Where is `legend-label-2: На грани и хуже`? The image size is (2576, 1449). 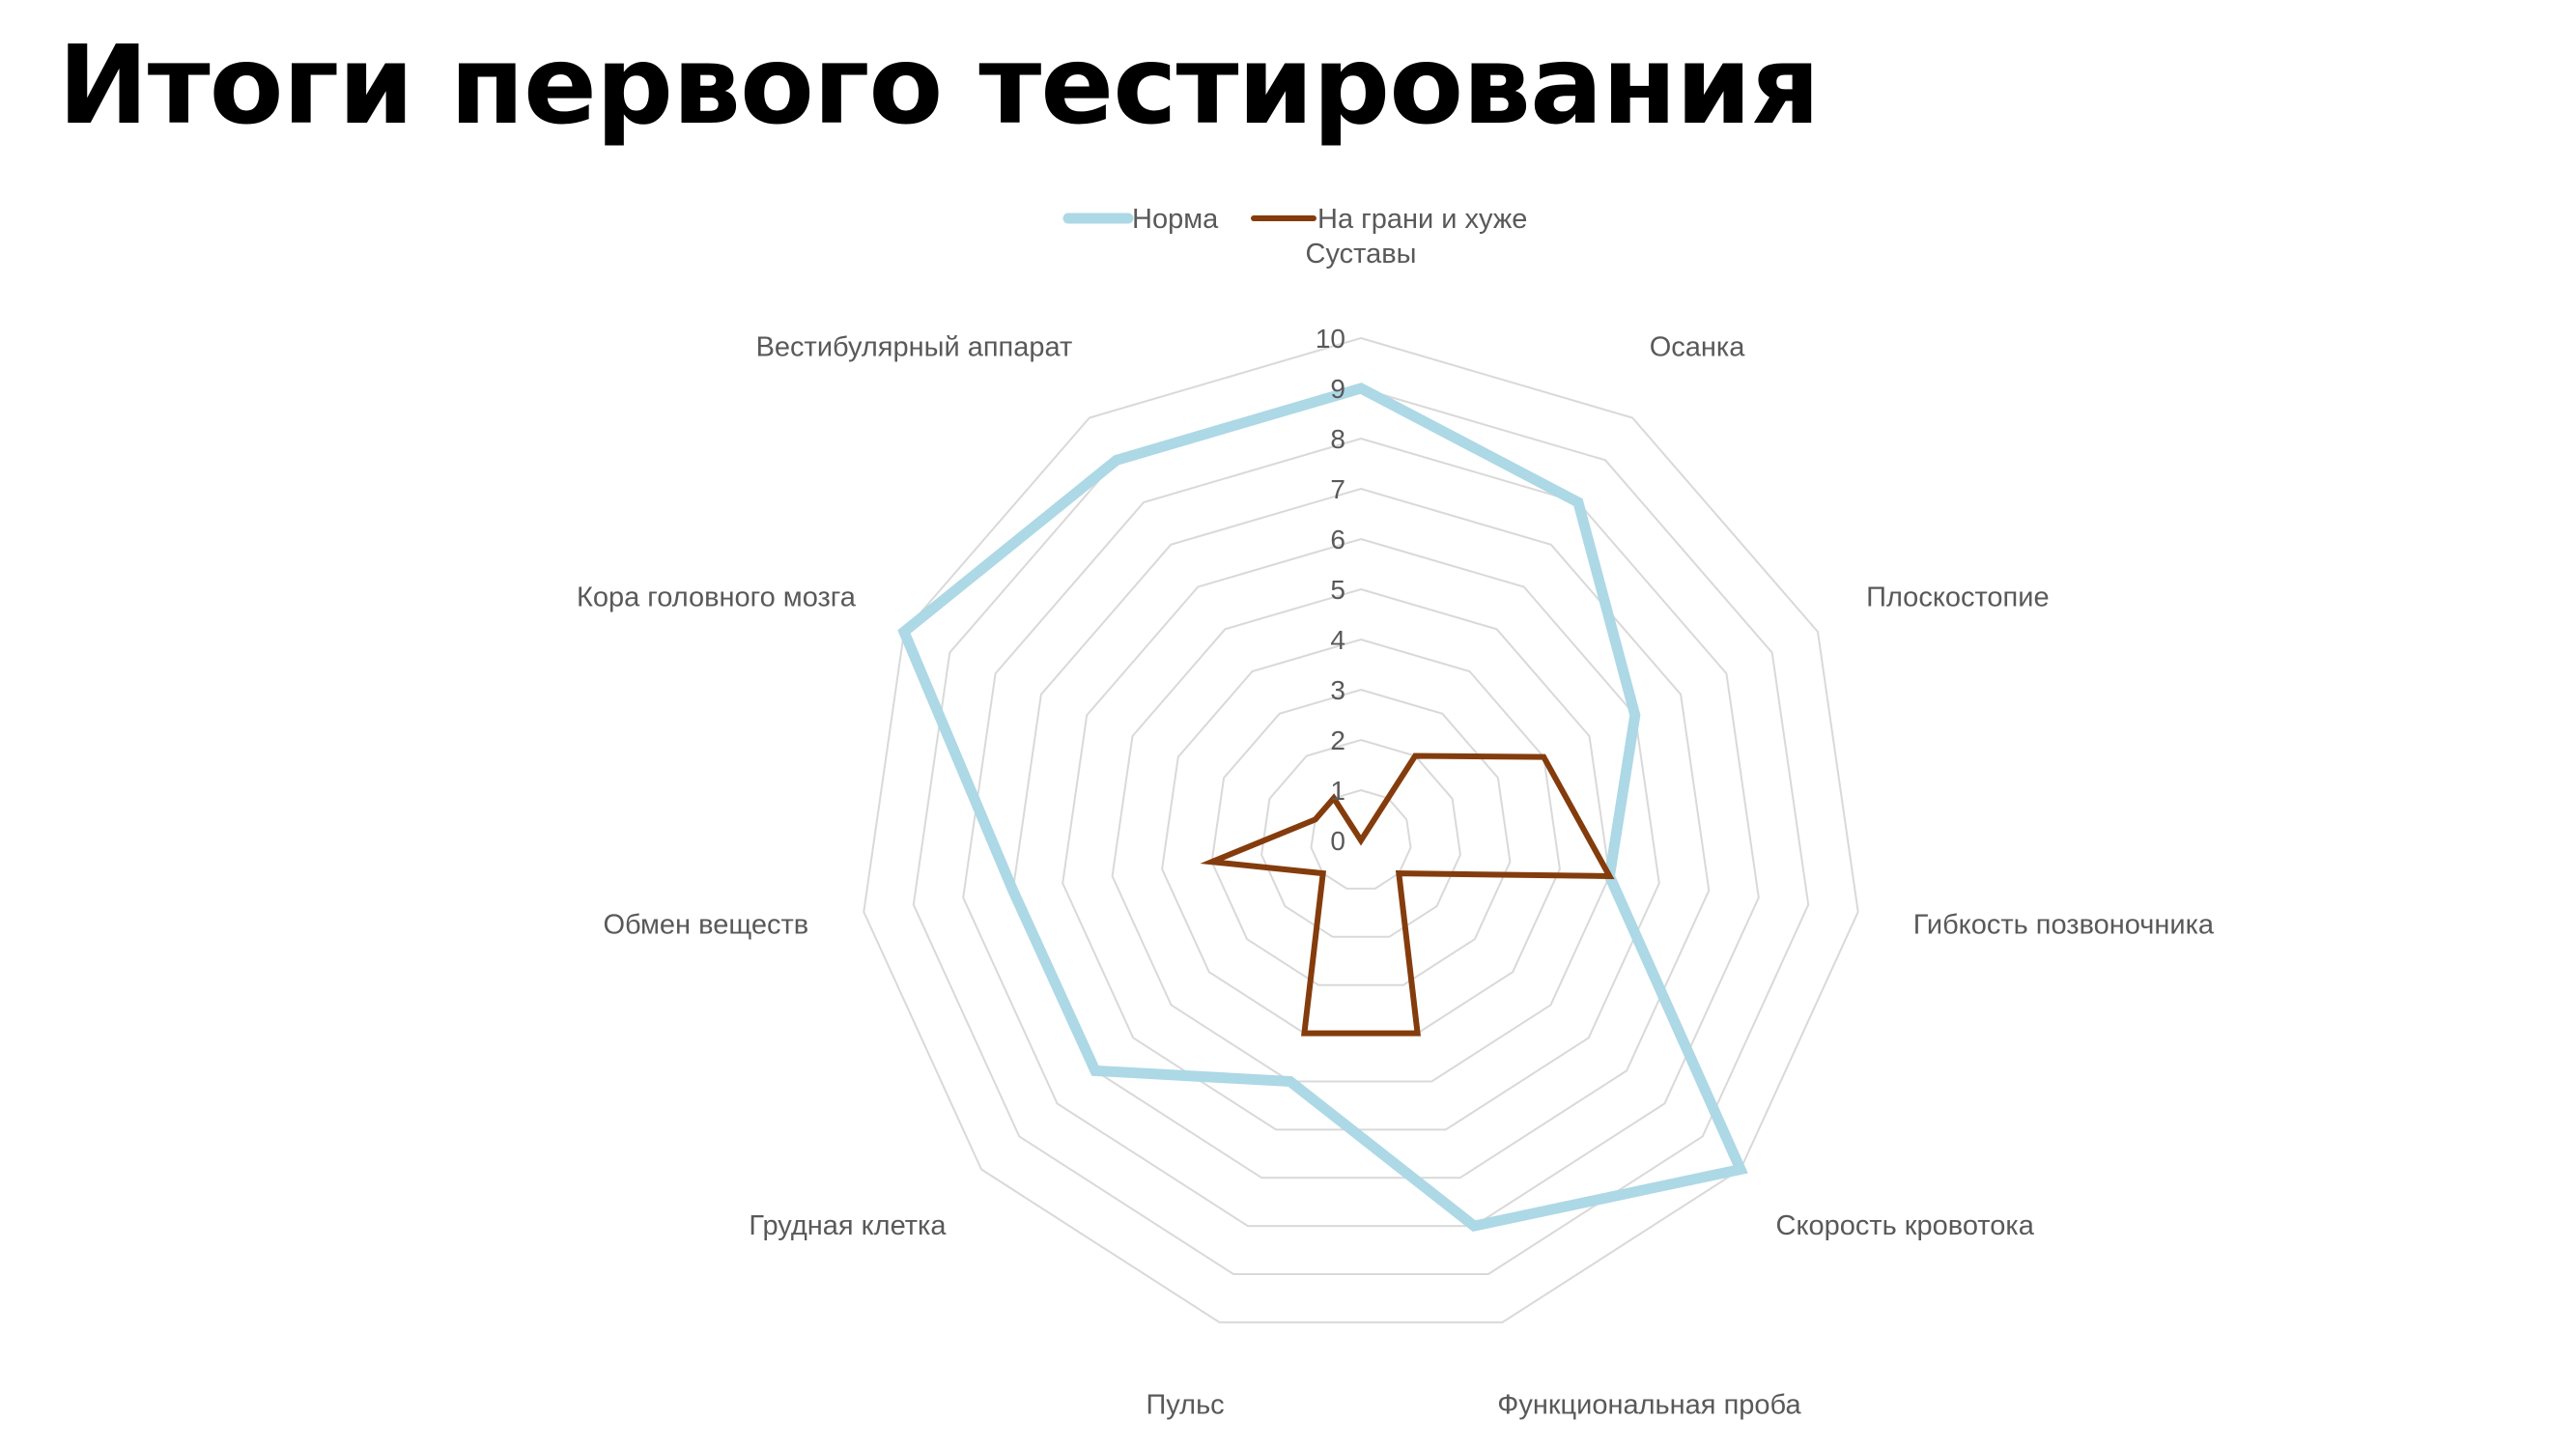 legend-label-2: На грани и хуже is located at coordinates (1422, 219).